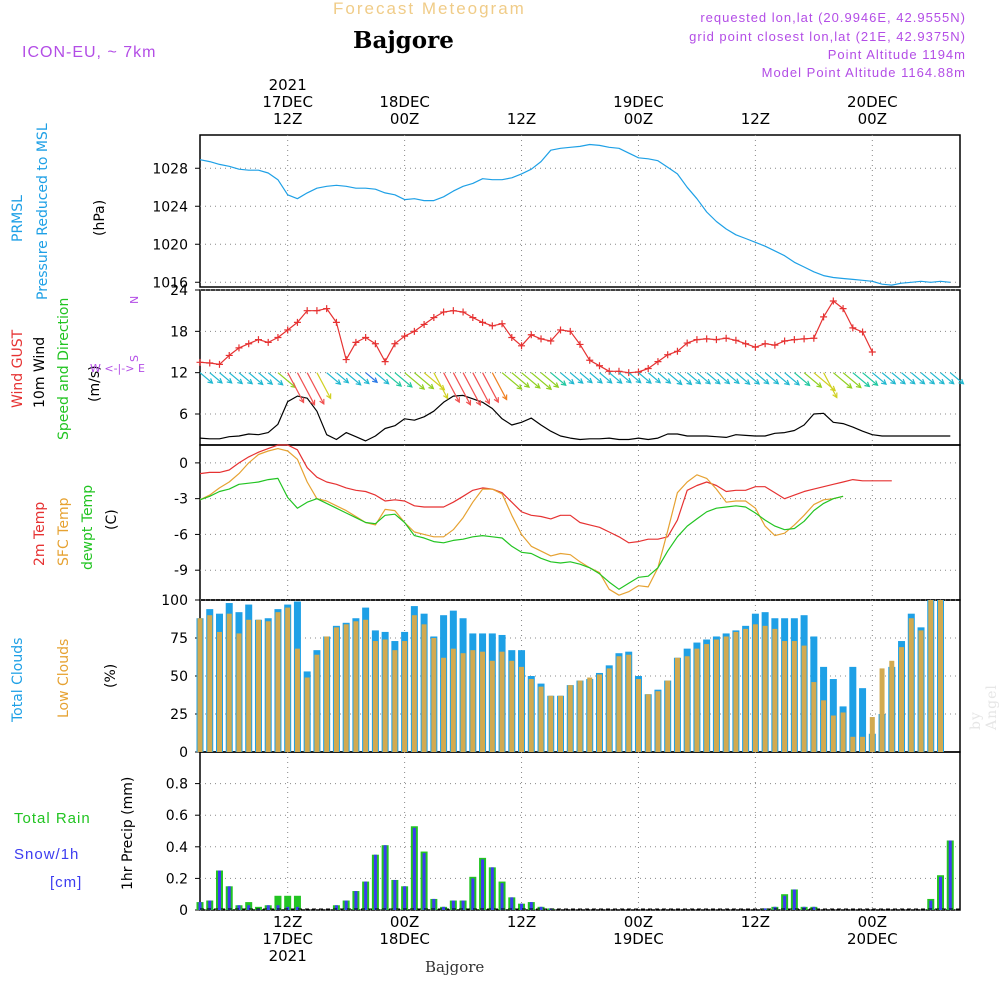  I want to click on pressure-ytick-label-0: 1016, so click(170, 283).